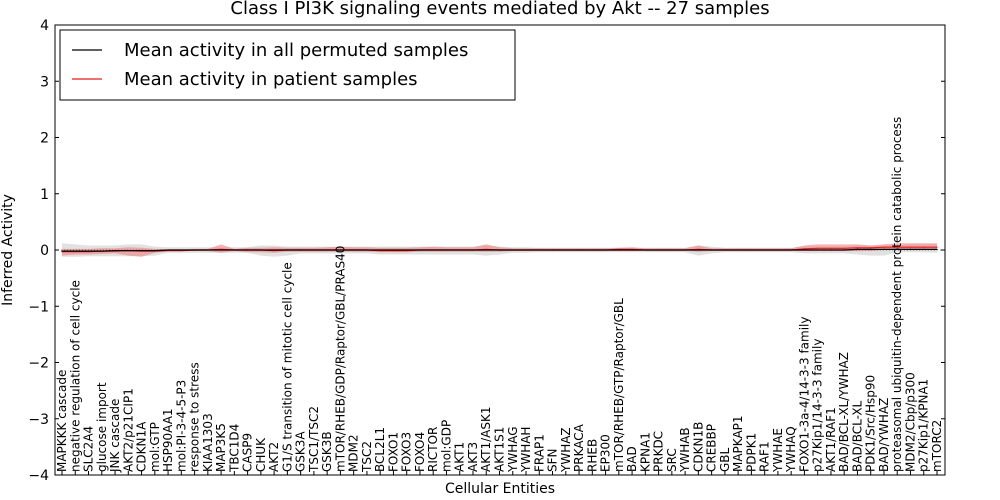  What do you see at coordinates (407, 452) in the screenshot?
I see `x-tick-label: FOXO3` at bounding box center [407, 452].